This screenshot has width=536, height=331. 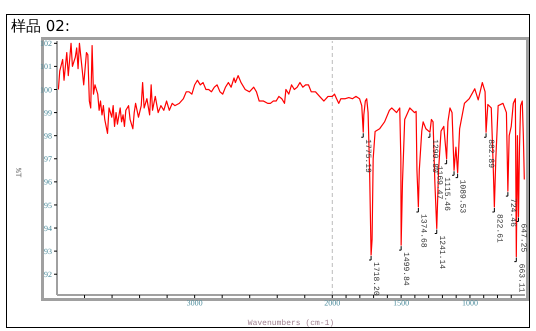 I want to click on y-tick-label: 96, so click(x=48, y=182).